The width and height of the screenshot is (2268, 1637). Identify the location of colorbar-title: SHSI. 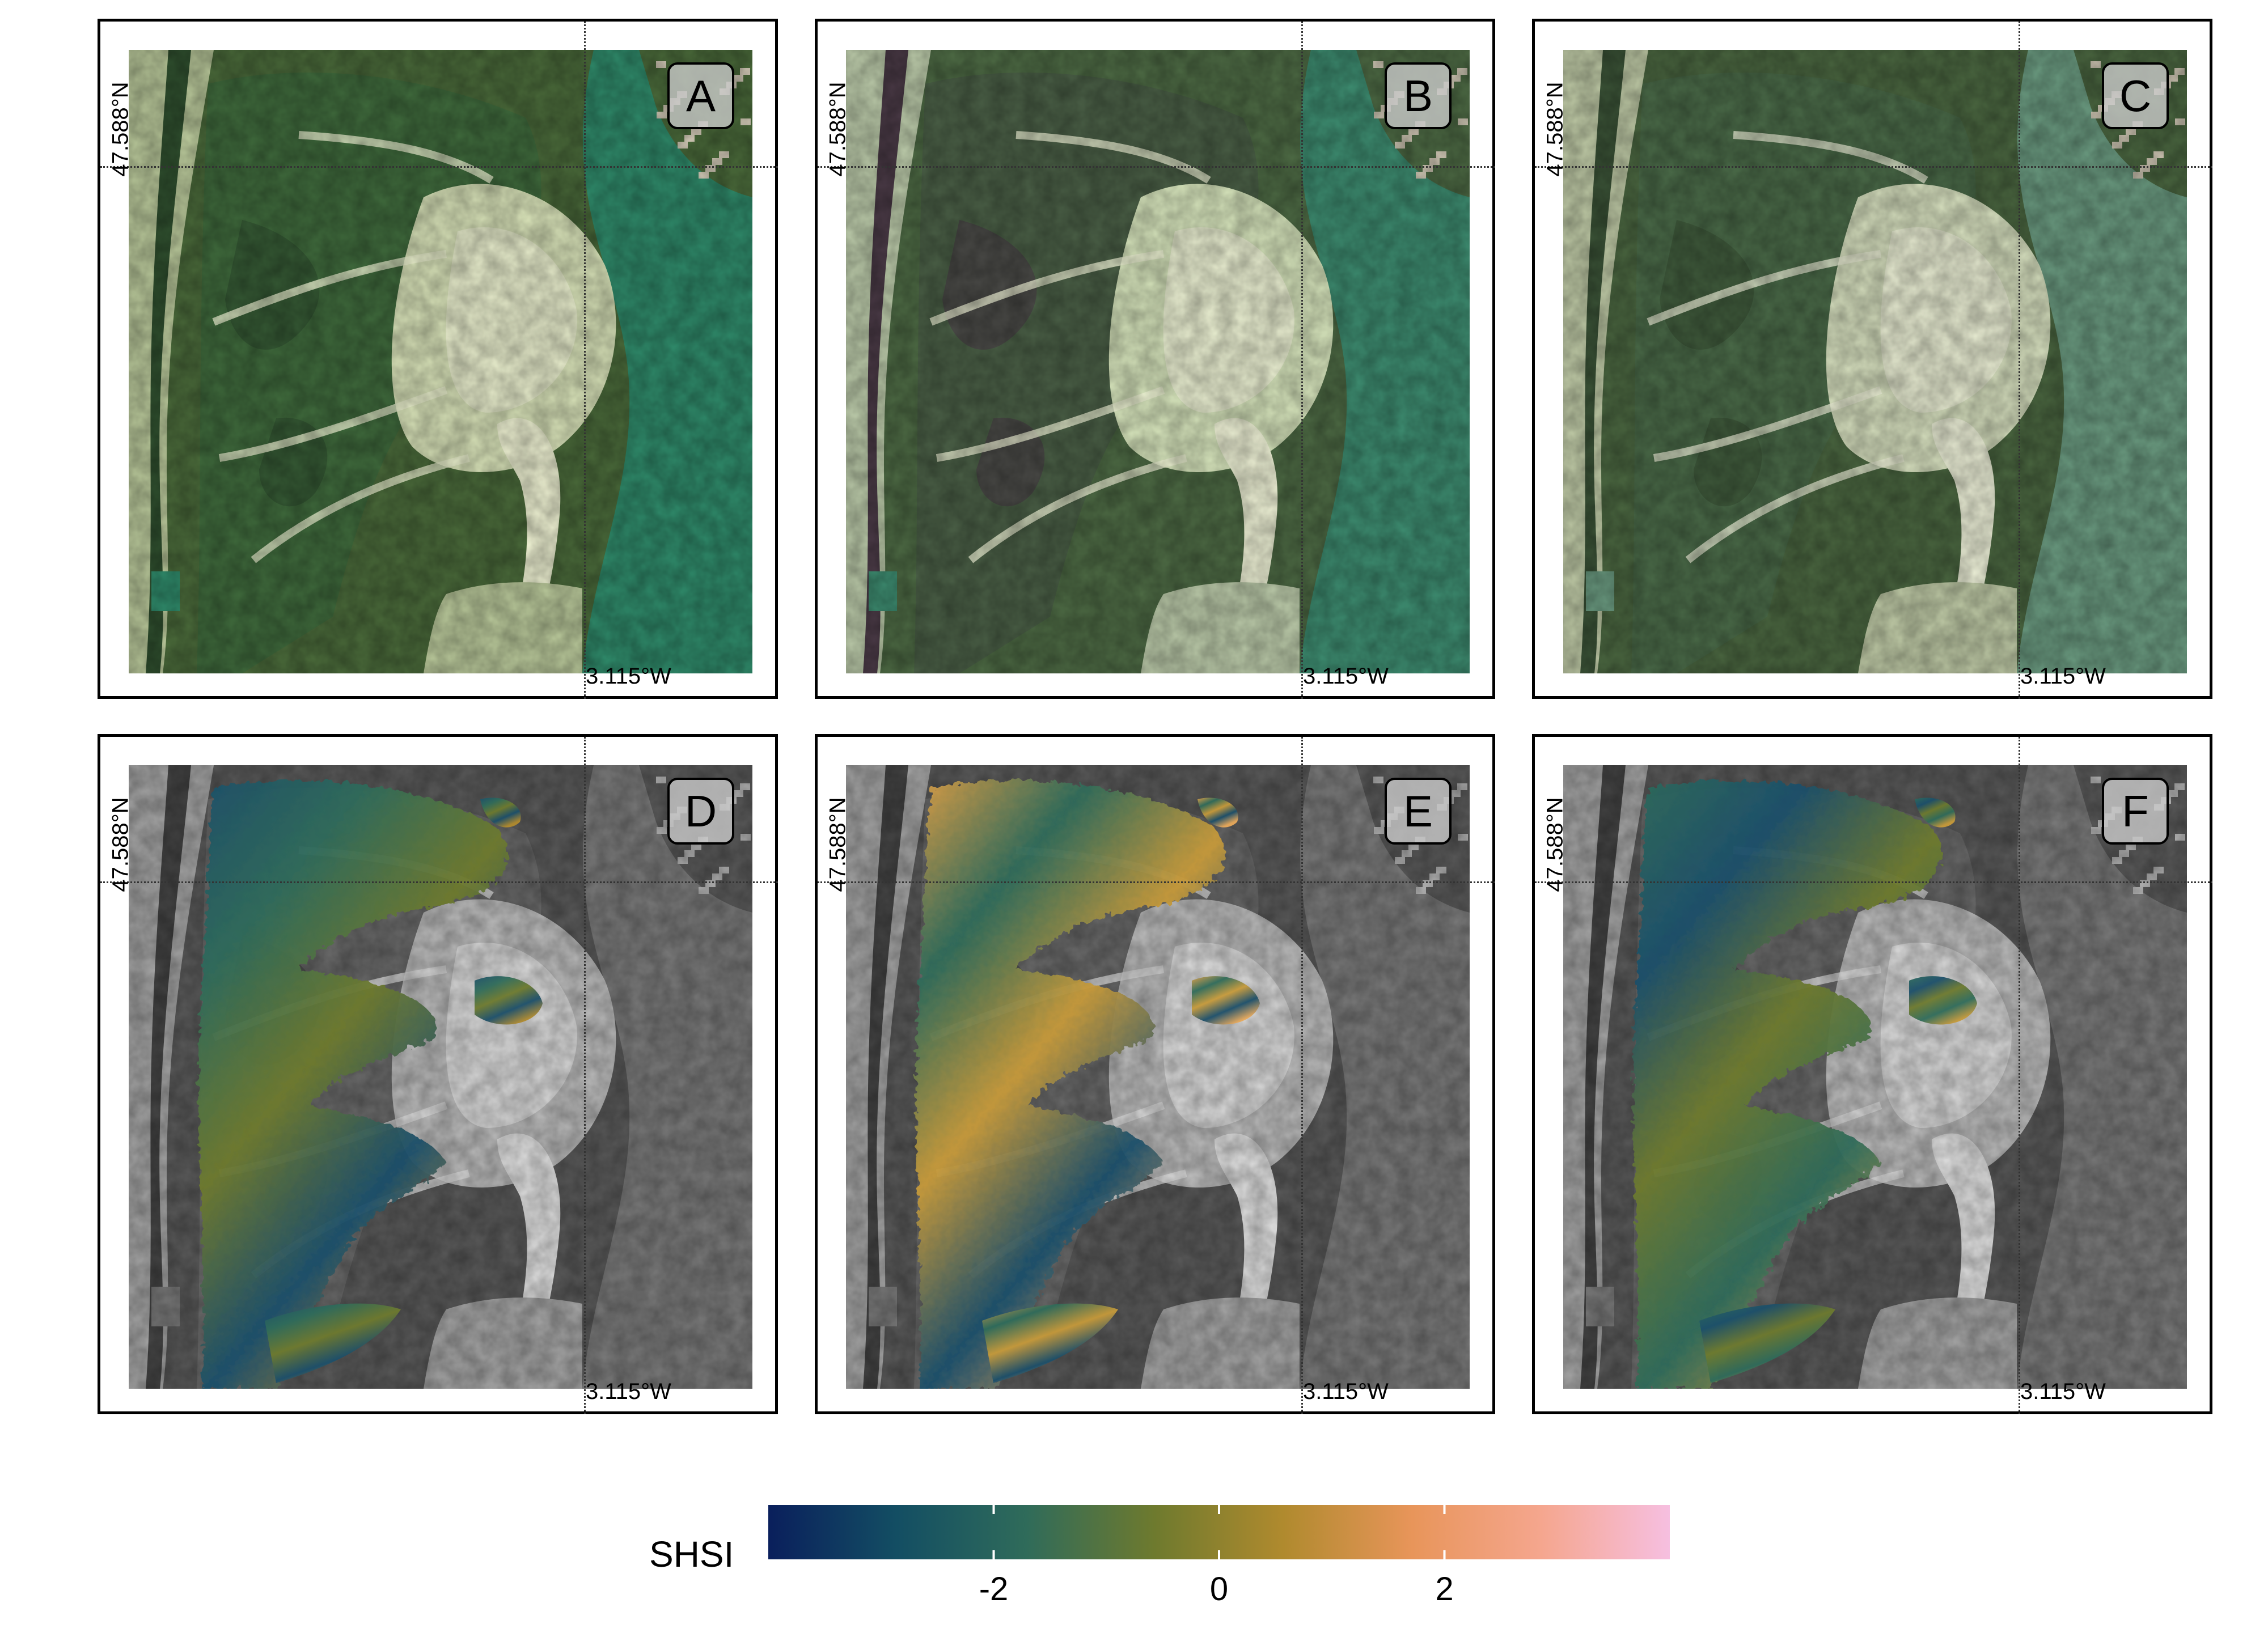
(691, 1554).